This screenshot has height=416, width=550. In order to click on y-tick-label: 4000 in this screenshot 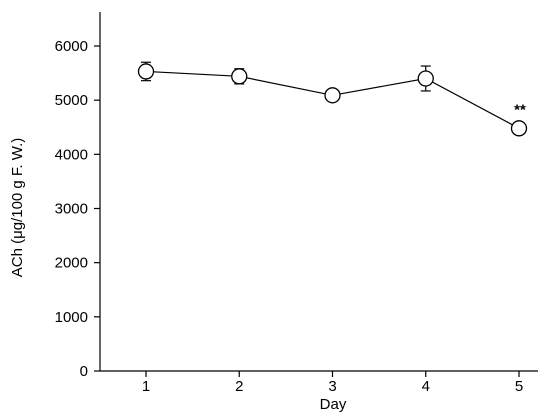, I will do `click(71, 154)`.